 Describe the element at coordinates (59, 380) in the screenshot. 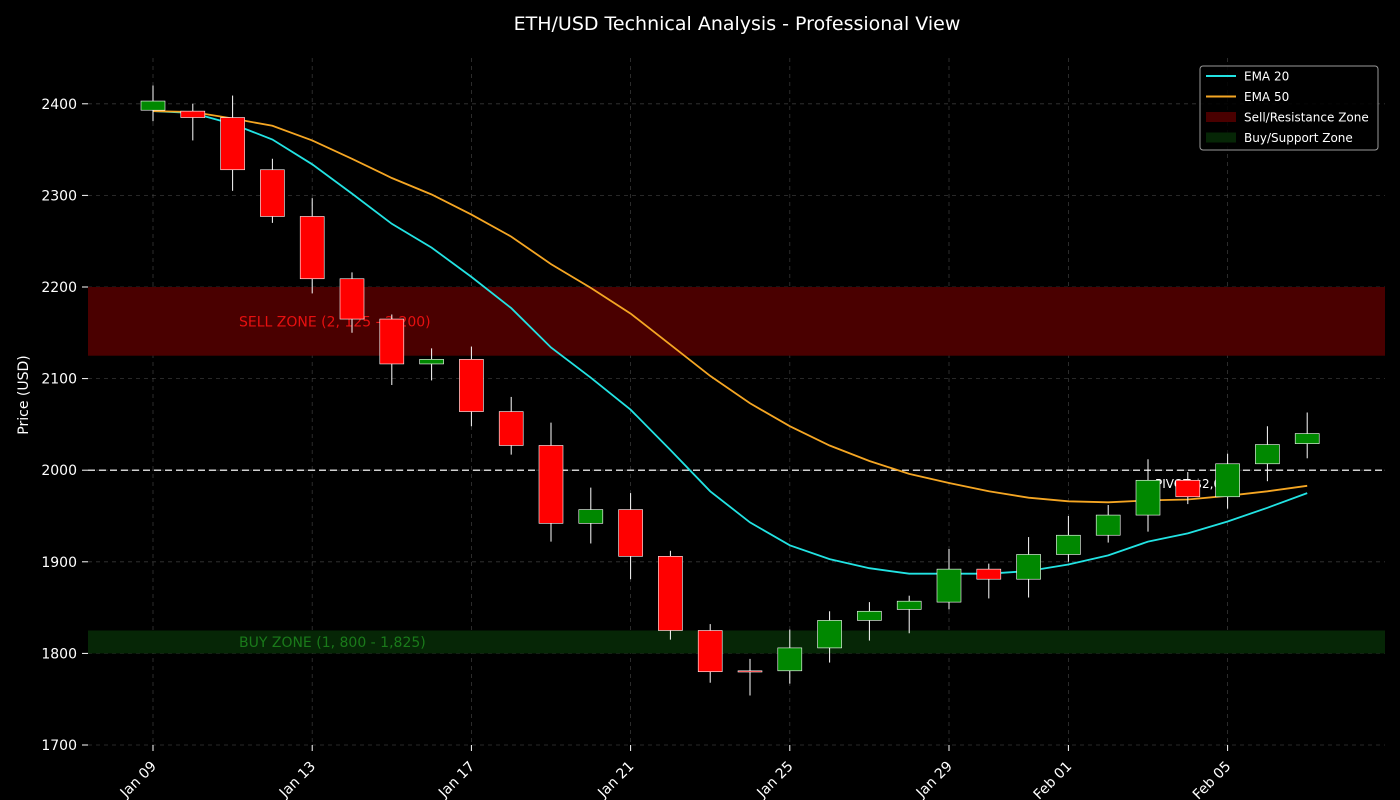

I see `y-tick-label: 2100` at that location.